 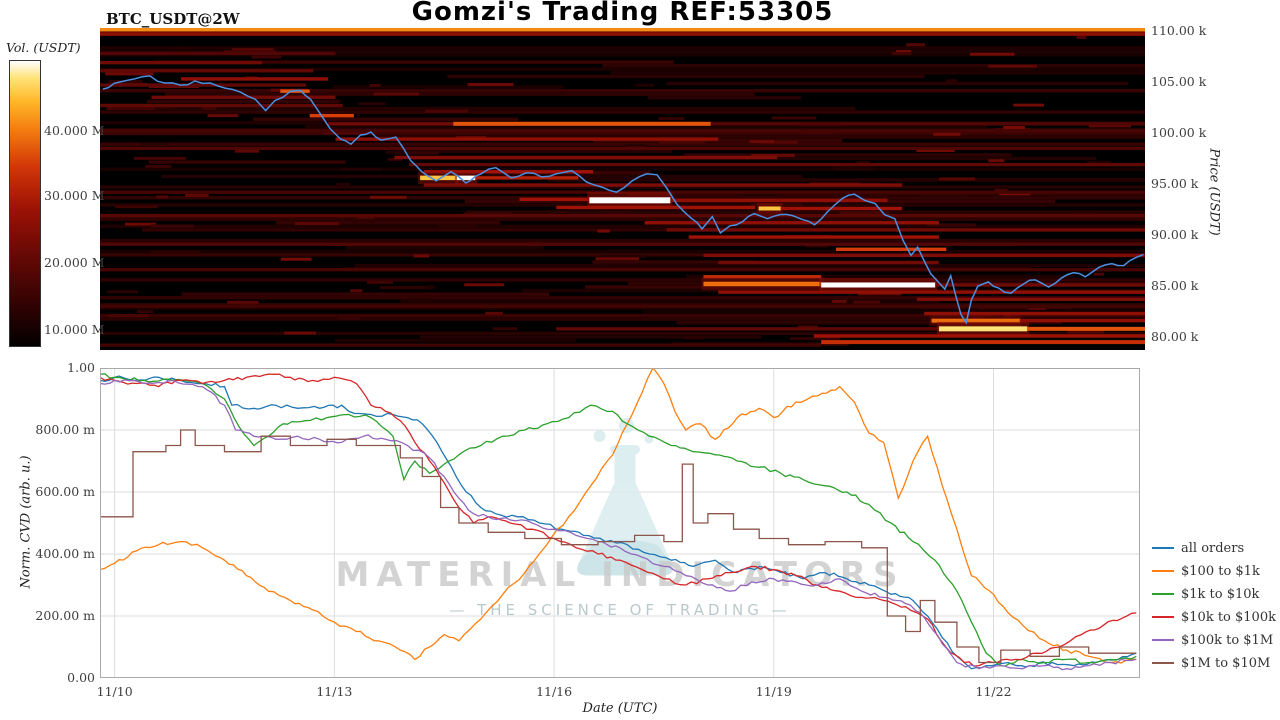 I want to click on page-title: Gomzi's Trading REF:53305, so click(x=622, y=13).